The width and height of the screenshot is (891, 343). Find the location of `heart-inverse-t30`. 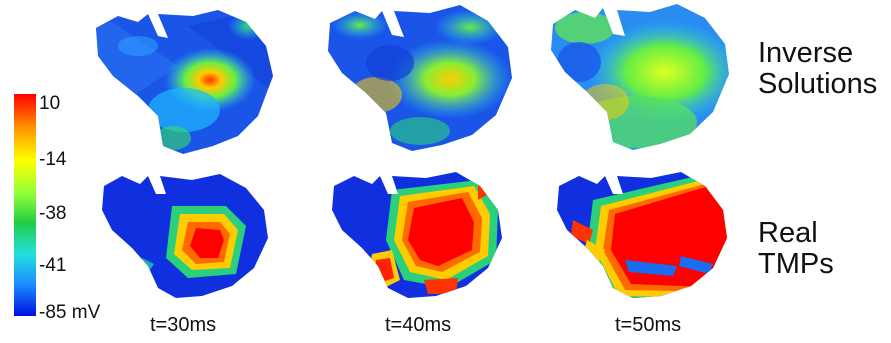

heart-inverse-t30 is located at coordinates (183, 81).